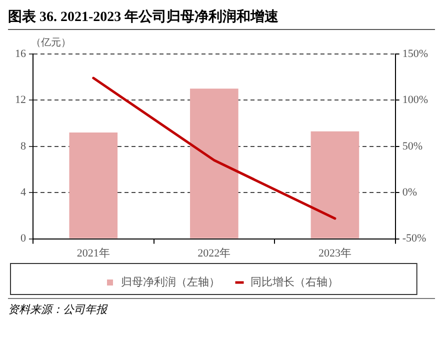 The height and width of the screenshot is (340, 443). Describe the element at coordinates (51, 43) in the screenshot. I see `y-axis-title: （亿元）` at that location.